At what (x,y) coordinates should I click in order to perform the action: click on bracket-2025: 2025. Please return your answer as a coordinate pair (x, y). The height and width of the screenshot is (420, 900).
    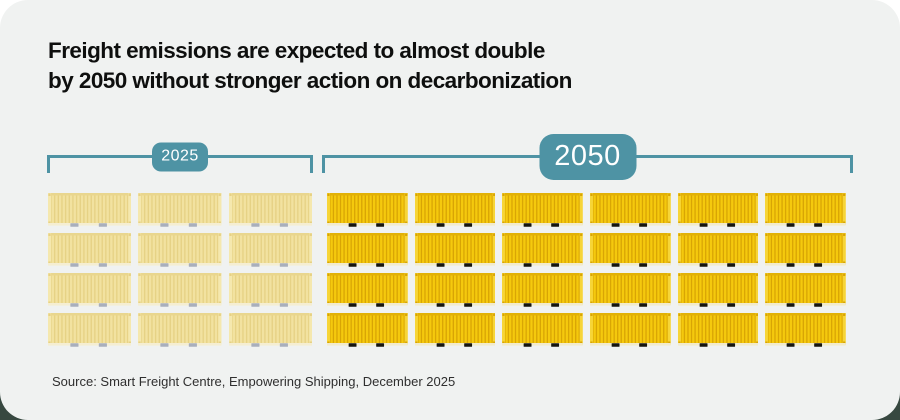
    Looking at the image, I should click on (180, 157).